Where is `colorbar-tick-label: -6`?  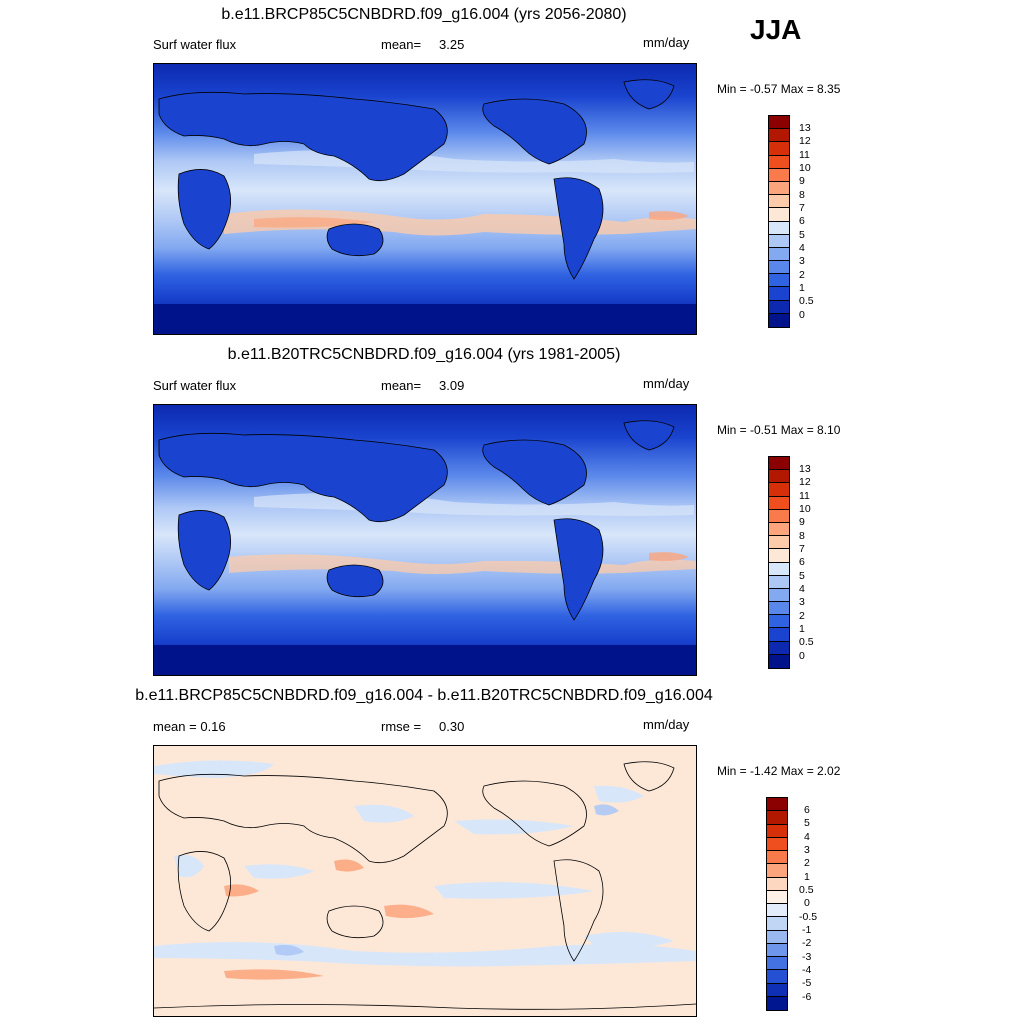 colorbar-tick-label: -6 is located at coordinates (807, 997).